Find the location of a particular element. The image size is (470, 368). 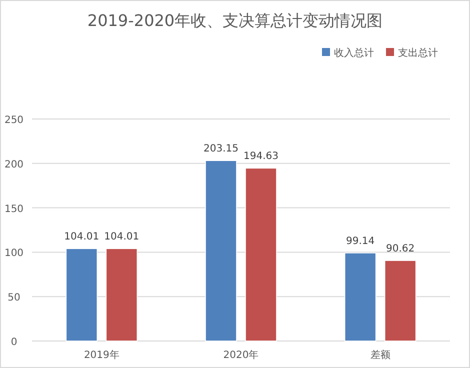

data-label: 90.62 is located at coordinates (400, 249).